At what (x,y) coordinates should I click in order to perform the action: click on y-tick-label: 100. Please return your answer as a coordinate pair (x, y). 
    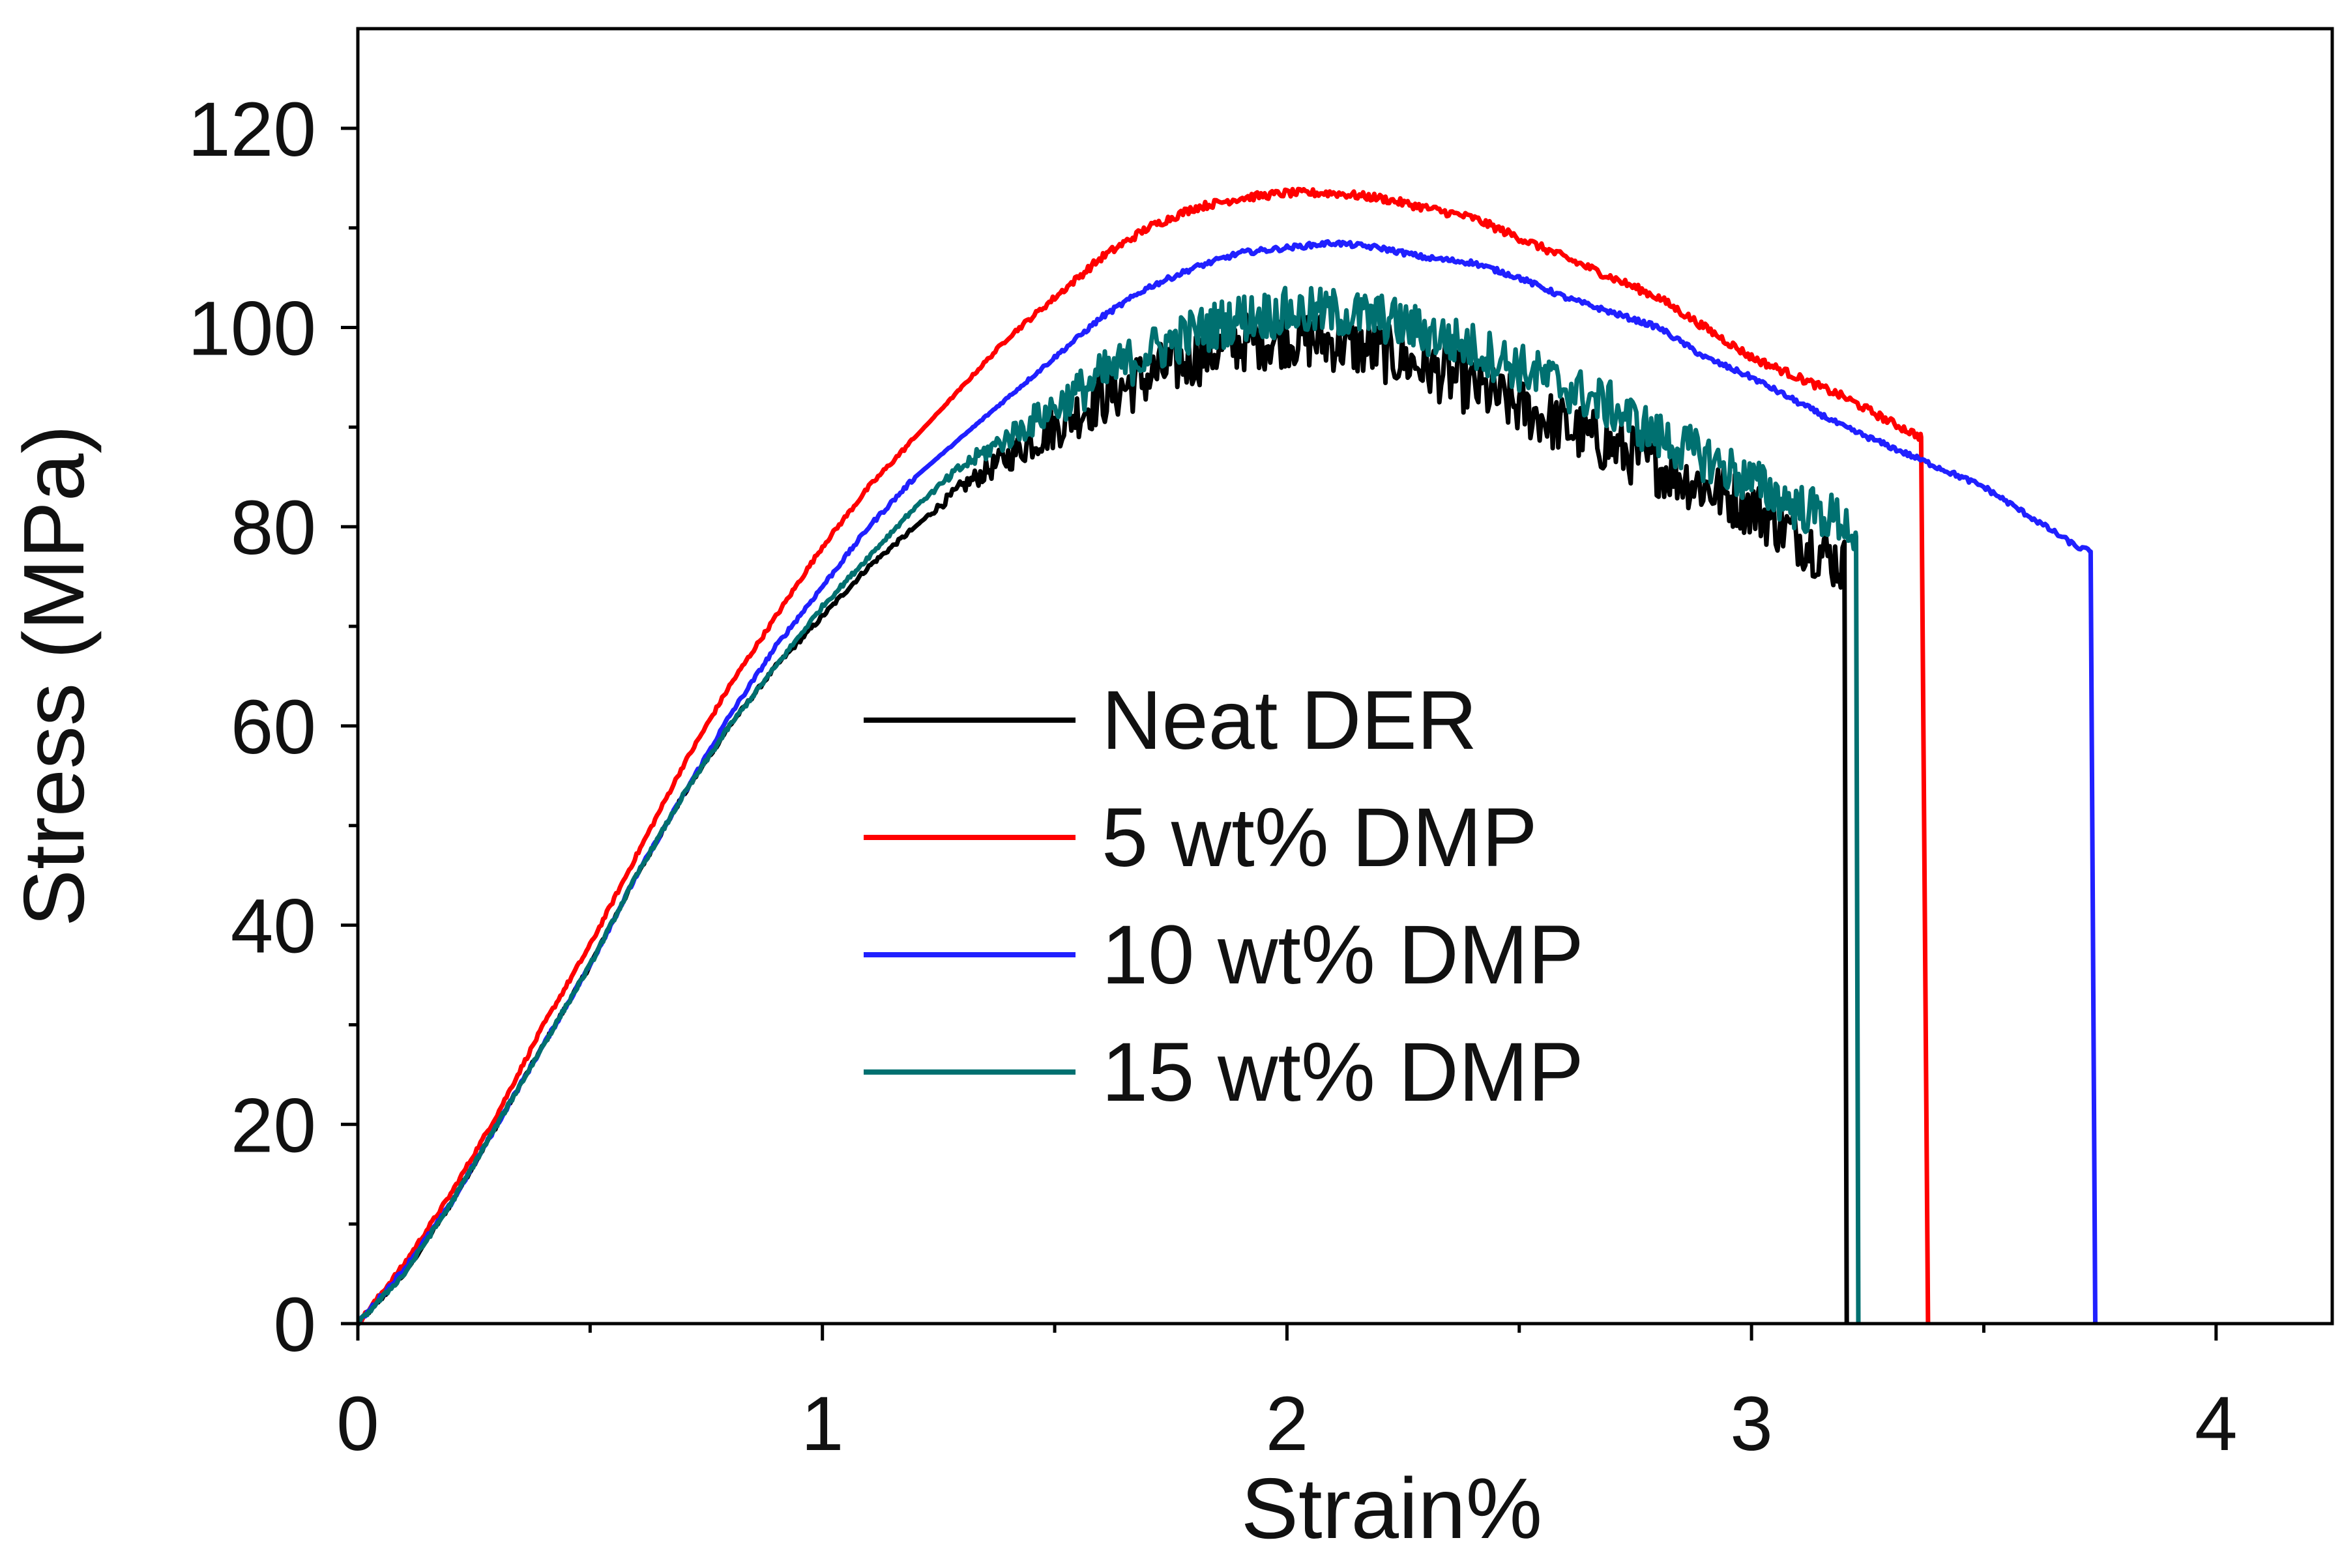
    Looking at the image, I should click on (252, 329).